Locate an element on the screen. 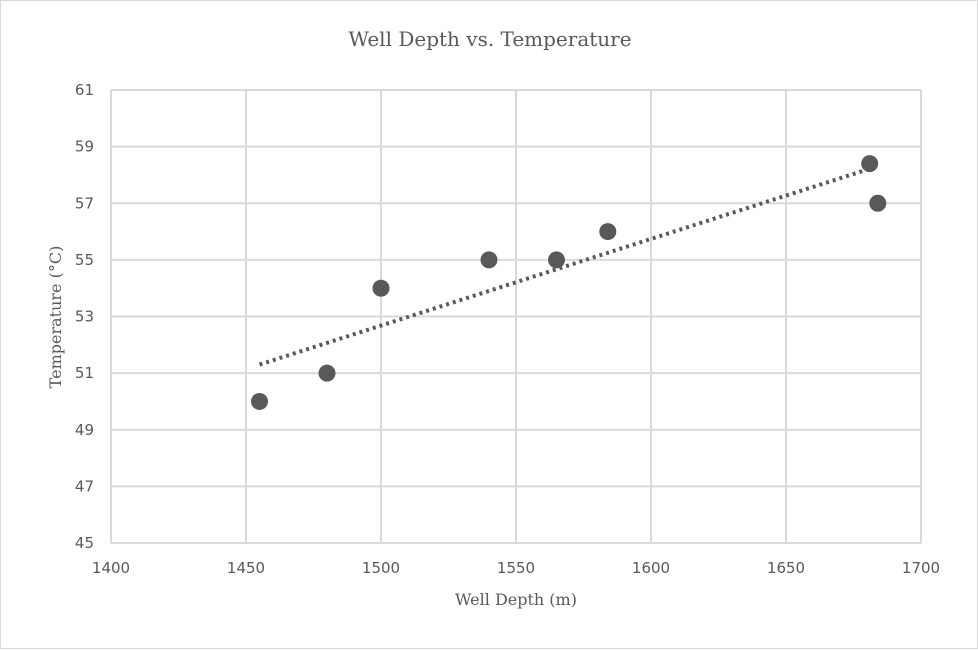  y-tick-label: 55 is located at coordinates (84, 260).